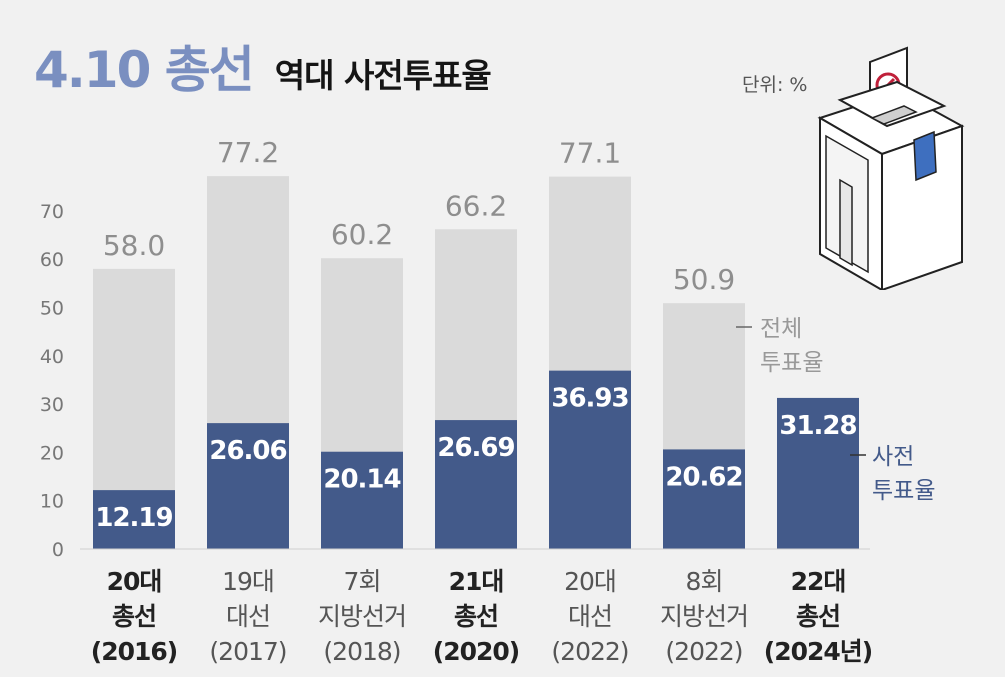 Image resolution: width=1005 pixels, height=677 pixels. What do you see at coordinates (52, 502) in the screenshot?
I see `y-tick-label: 10` at bounding box center [52, 502].